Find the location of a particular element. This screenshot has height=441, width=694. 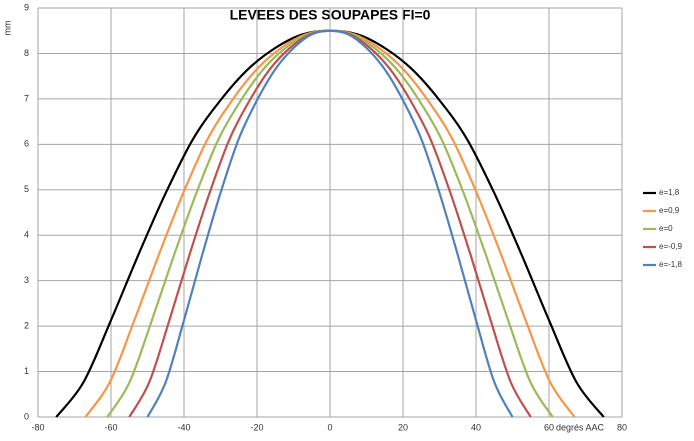

y-tick-label: 0 is located at coordinates (26, 416).